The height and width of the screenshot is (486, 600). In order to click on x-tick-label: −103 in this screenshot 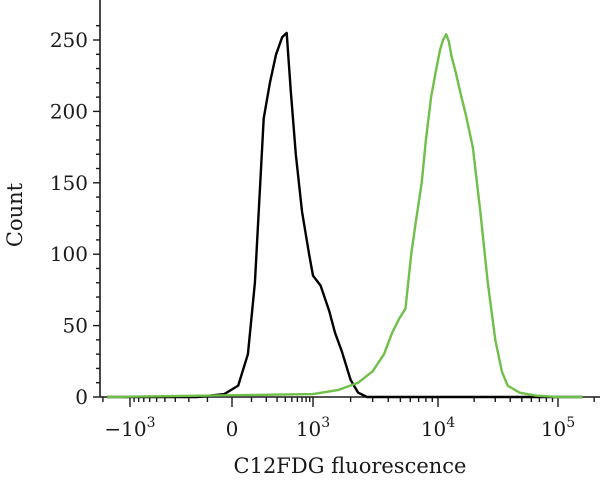, I will do `click(129, 428)`.